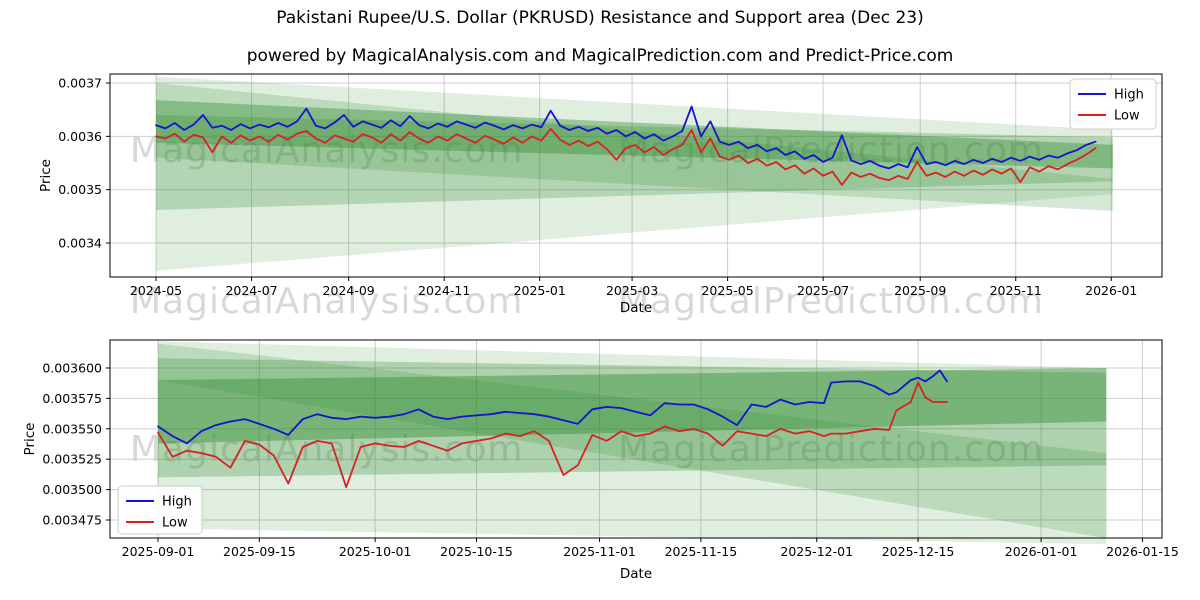 The height and width of the screenshot is (600, 1200). What do you see at coordinates (158, 551) in the screenshot?
I see `x-tick-label: 2025-09-01` at bounding box center [158, 551].